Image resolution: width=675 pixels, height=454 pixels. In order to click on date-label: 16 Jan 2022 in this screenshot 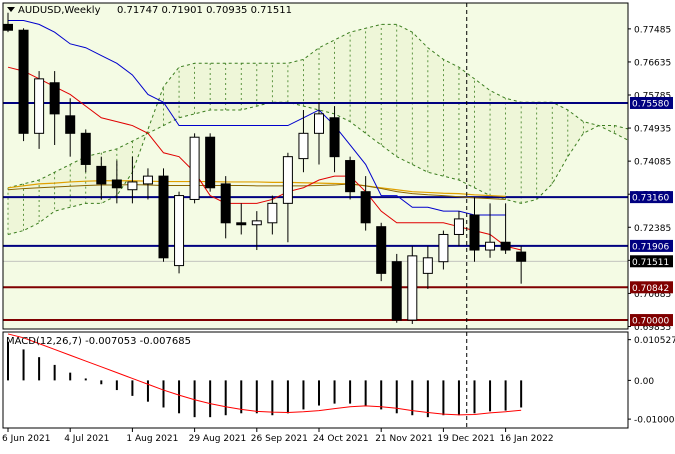, I will do `click(527, 439)`.